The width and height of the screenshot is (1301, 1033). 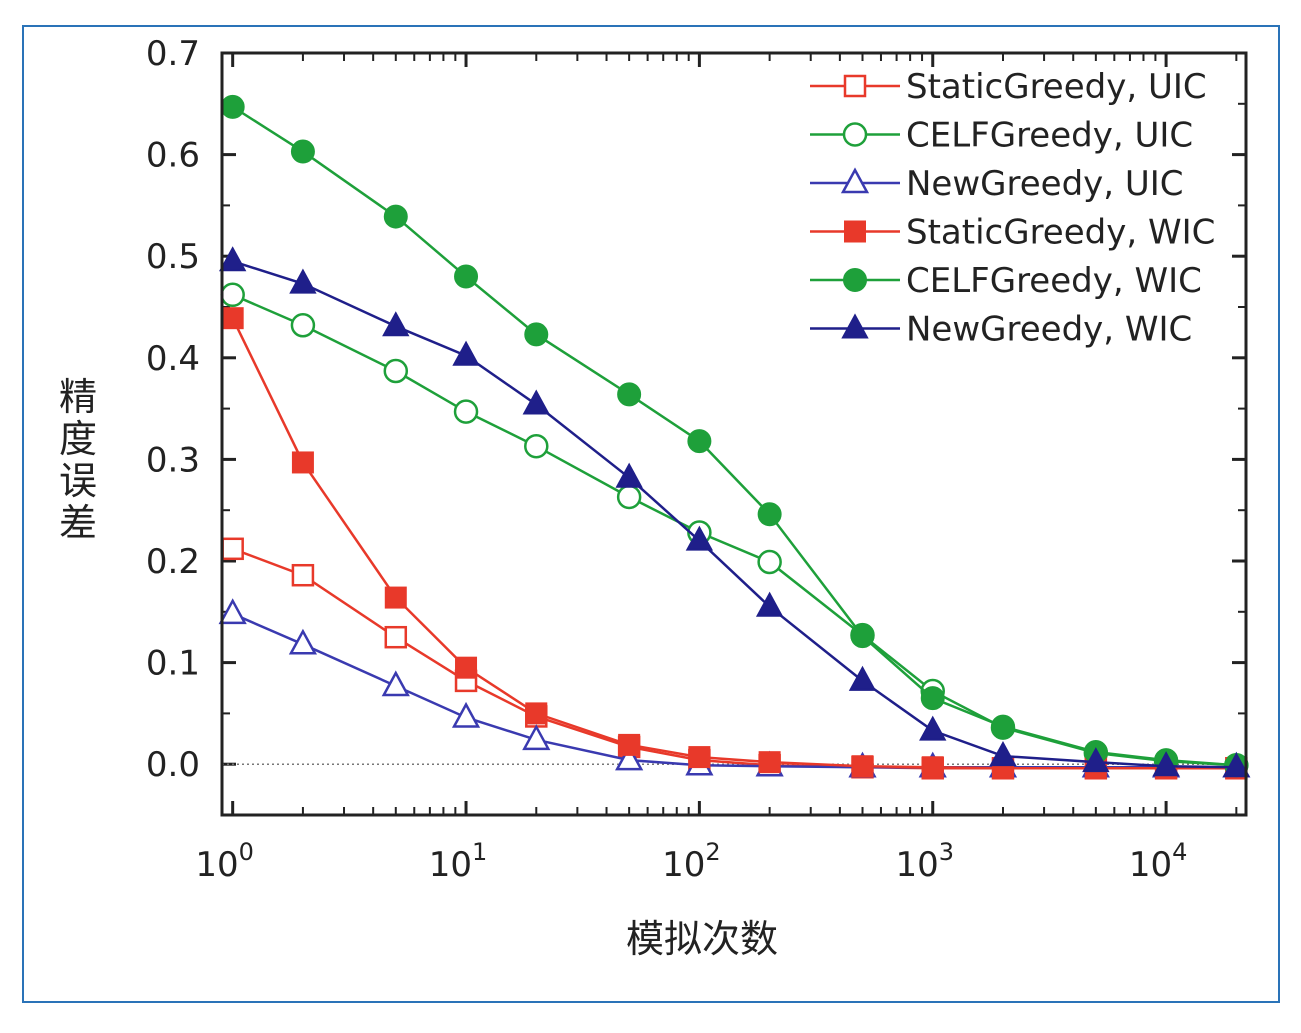 I want to click on x-tick-label: 10⁰, so click(x=224, y=861).